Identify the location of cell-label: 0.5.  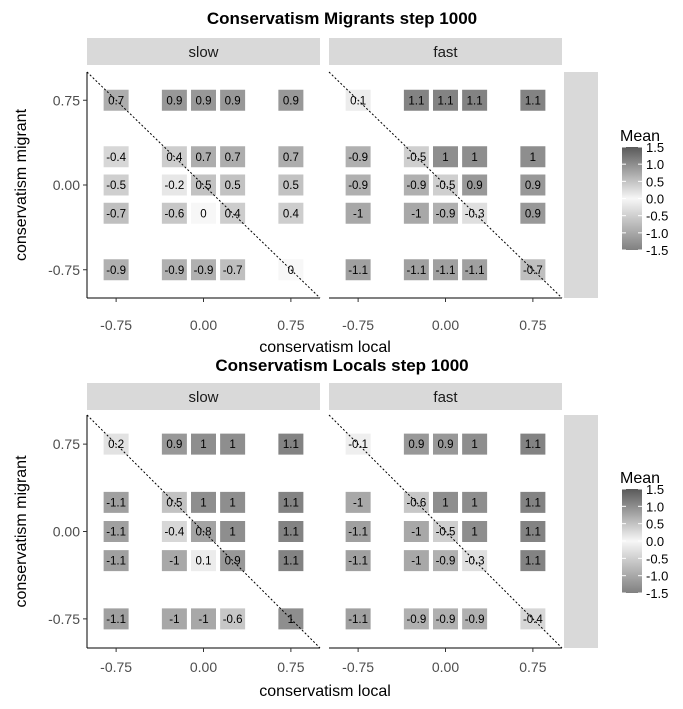
(174, 503).